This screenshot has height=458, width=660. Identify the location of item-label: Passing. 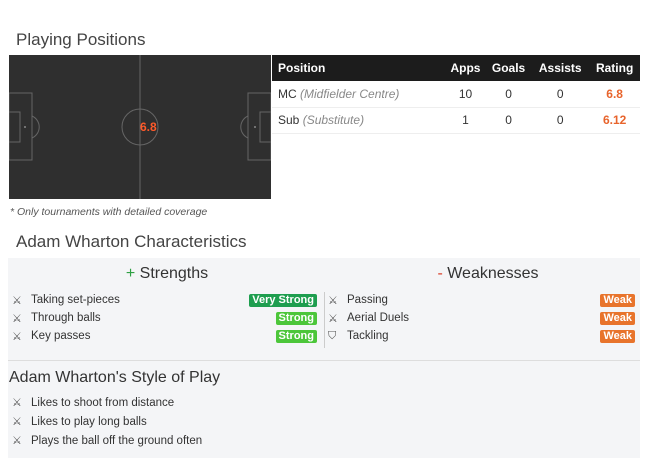
(367, 300).